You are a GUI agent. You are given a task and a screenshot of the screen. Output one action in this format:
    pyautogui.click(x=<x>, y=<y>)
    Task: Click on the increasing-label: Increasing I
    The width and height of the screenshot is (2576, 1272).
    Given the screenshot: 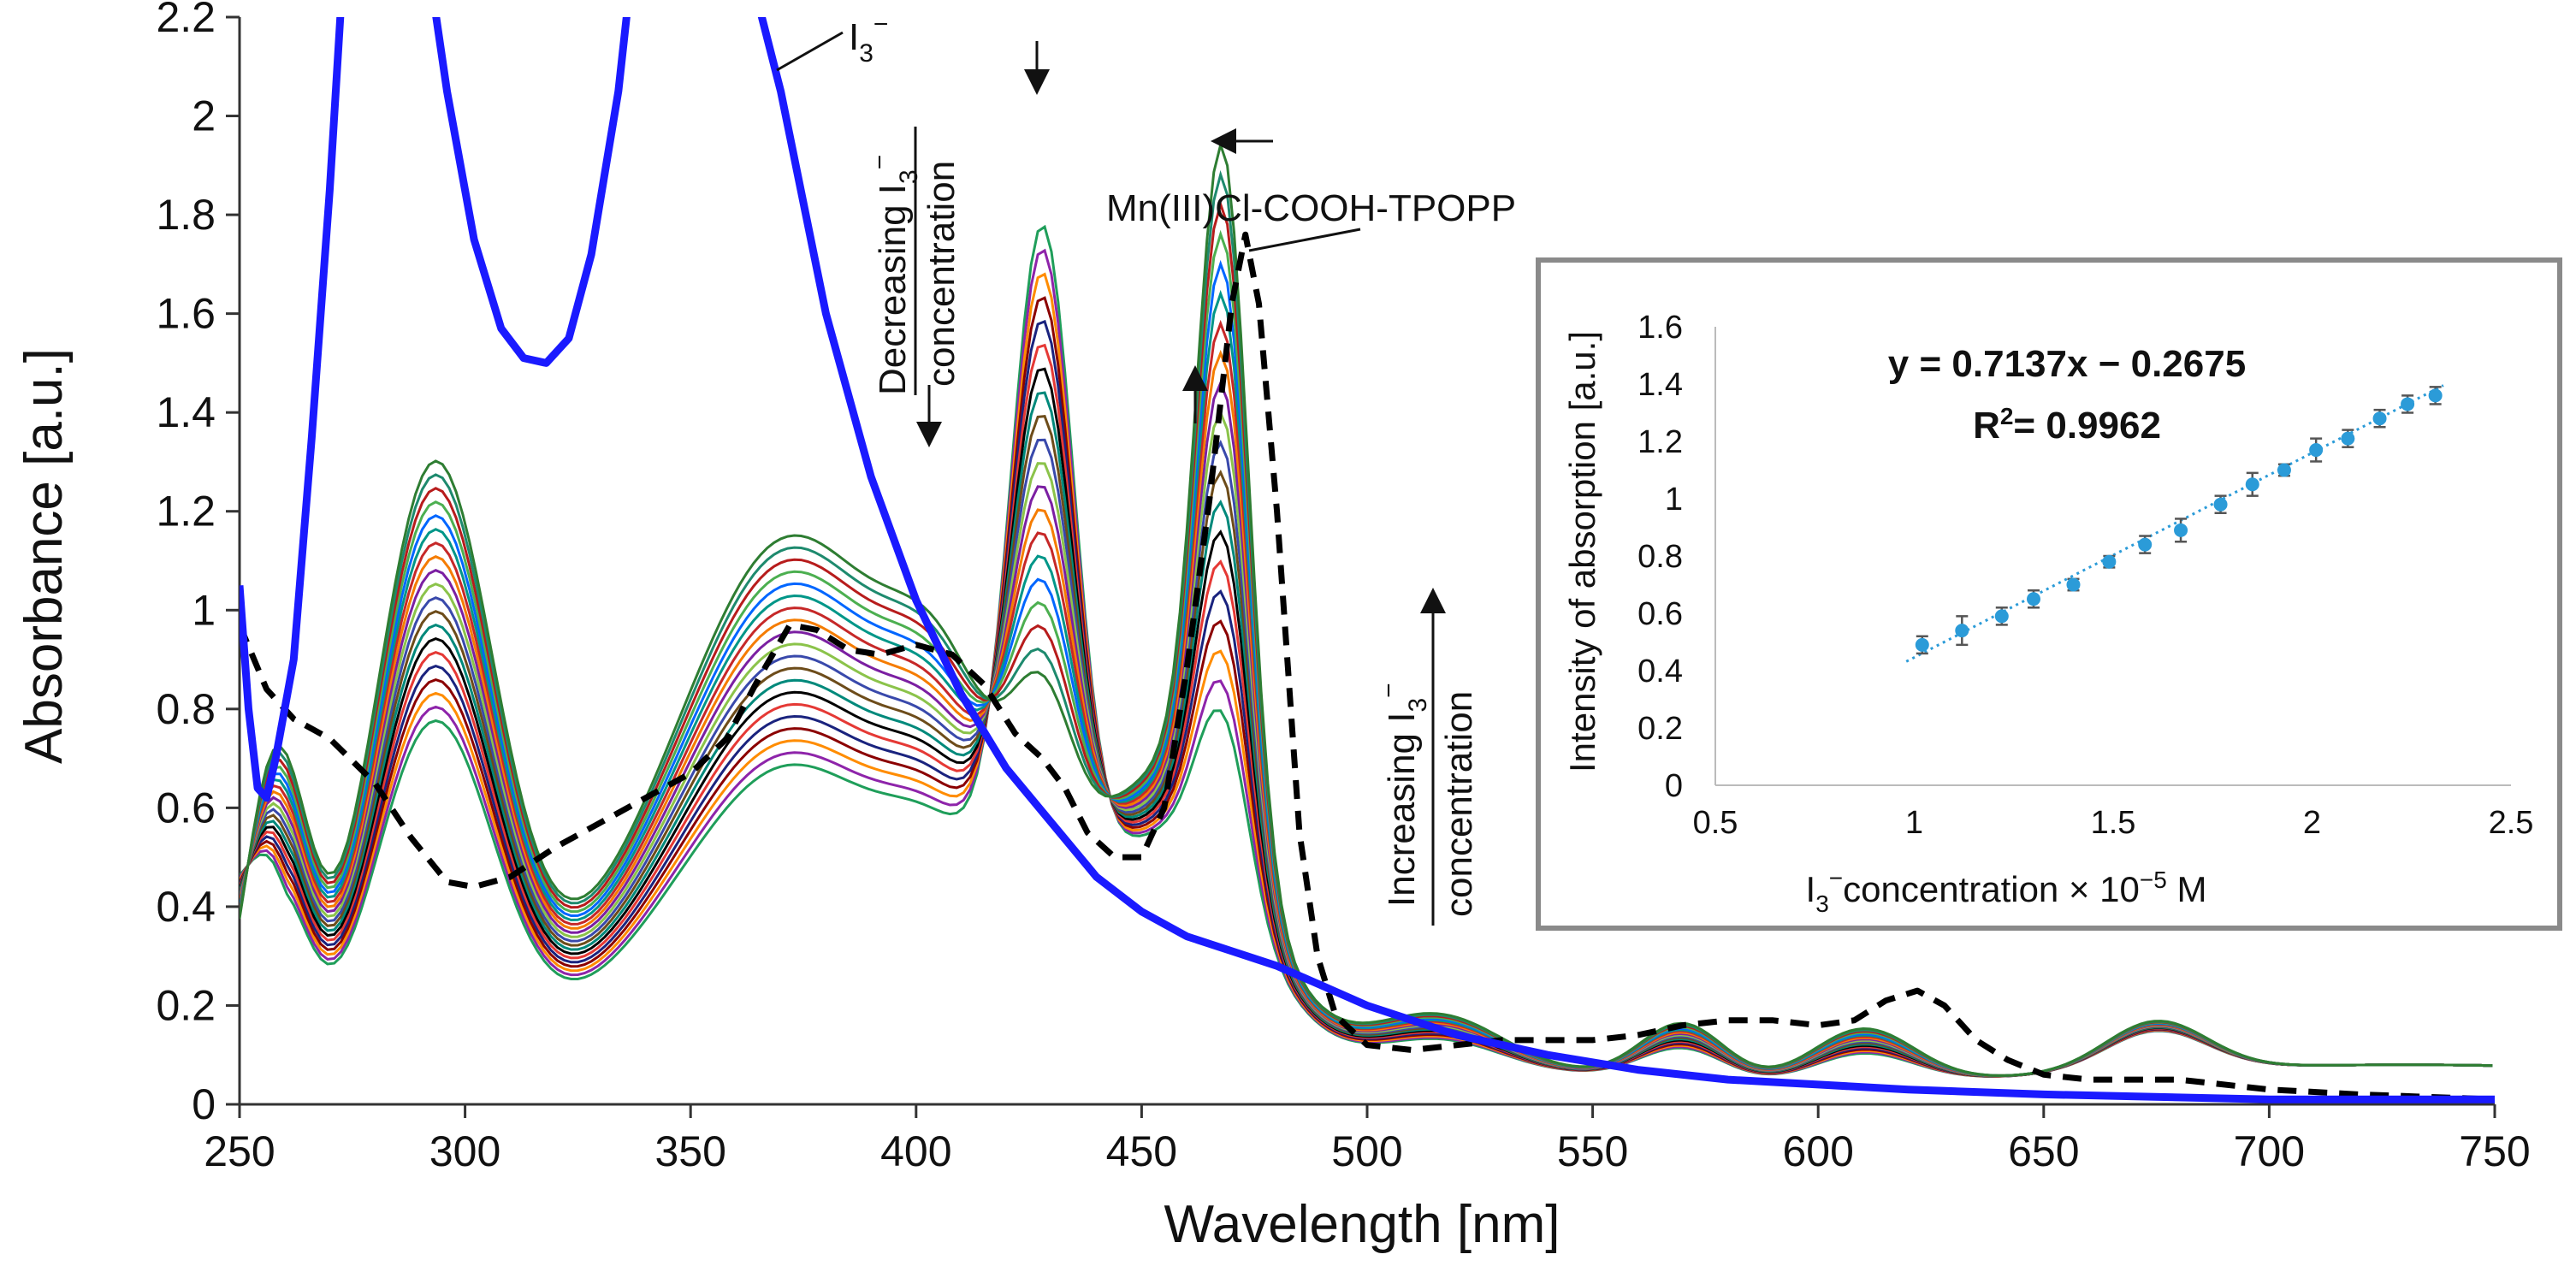 What is the action you would take?
    pyautogui.click(x=1402, y=810)
    